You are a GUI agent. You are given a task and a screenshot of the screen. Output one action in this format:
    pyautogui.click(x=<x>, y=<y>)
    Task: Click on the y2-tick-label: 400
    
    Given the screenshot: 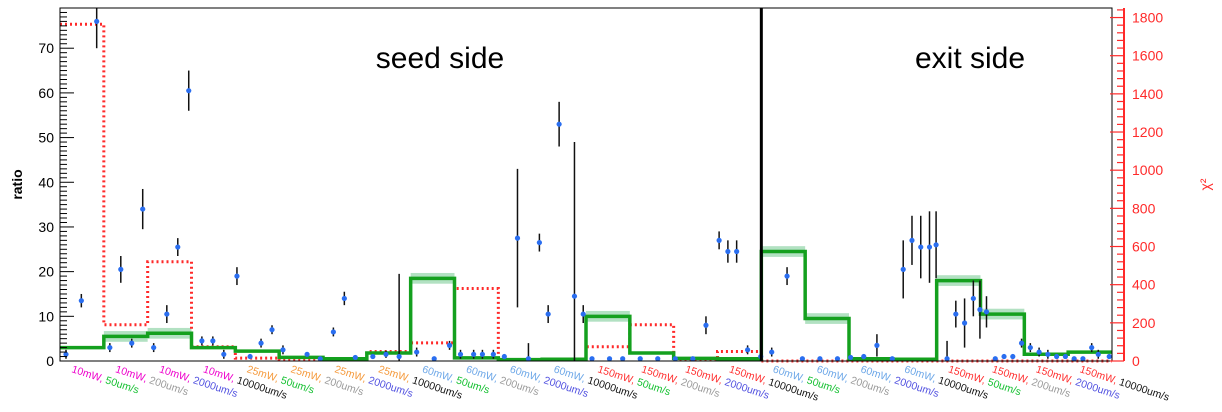 What is the action you would take?
    pyautogui.click(x=1144, y=285)
    